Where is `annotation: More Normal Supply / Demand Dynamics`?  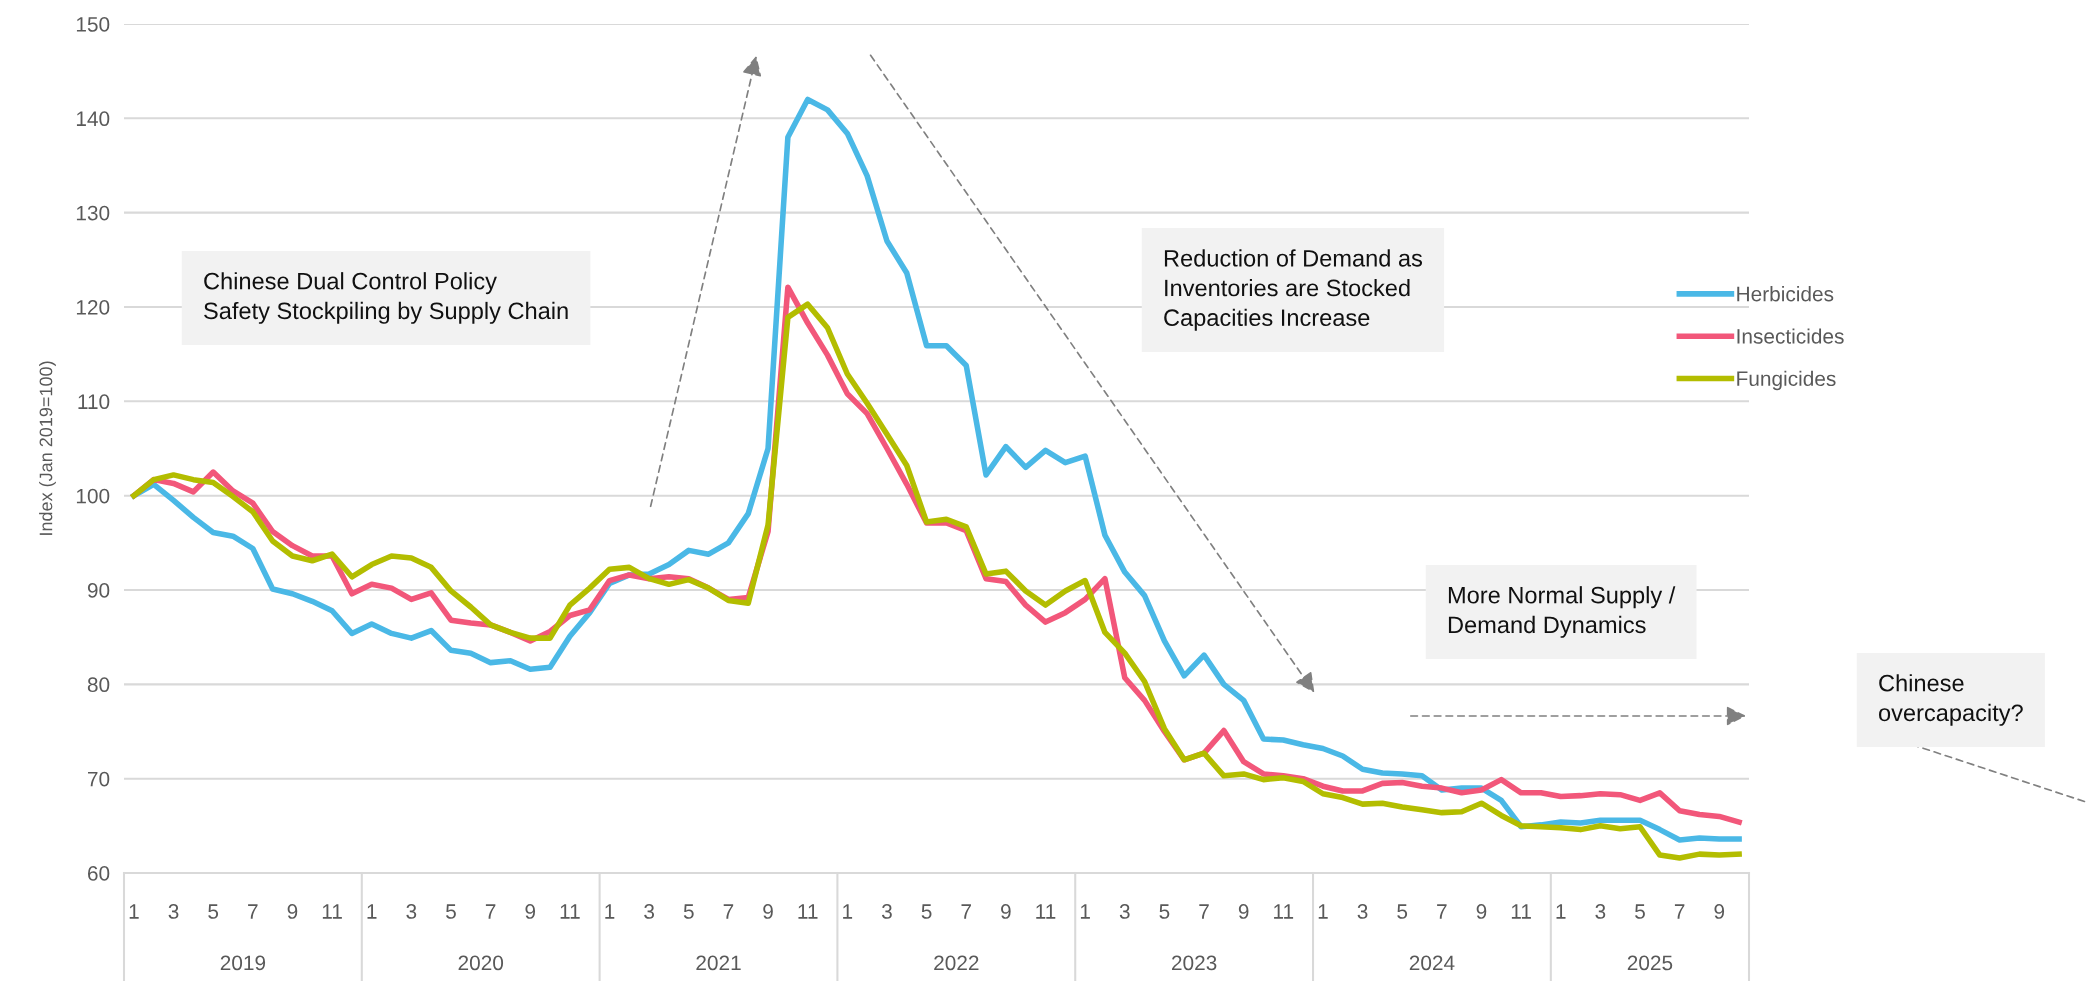 annotation: More Normal Supply / Demand Dynamics is located at coordinates (1562, 612).